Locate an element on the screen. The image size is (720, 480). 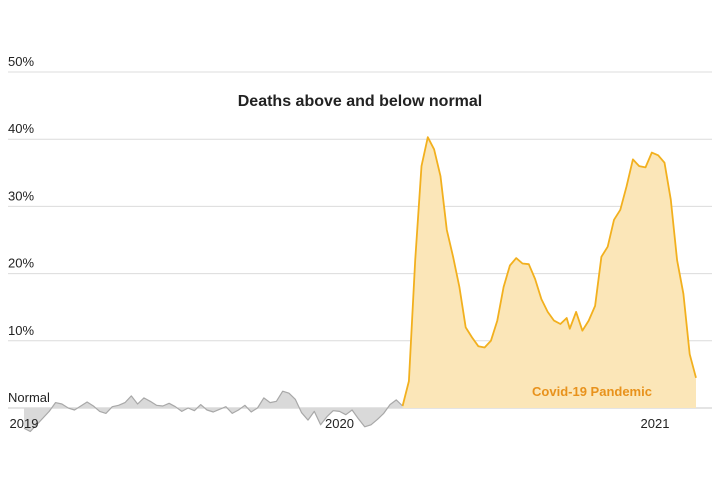
chart-title: Deaths above and below normal is located at coordinates (360, 101).